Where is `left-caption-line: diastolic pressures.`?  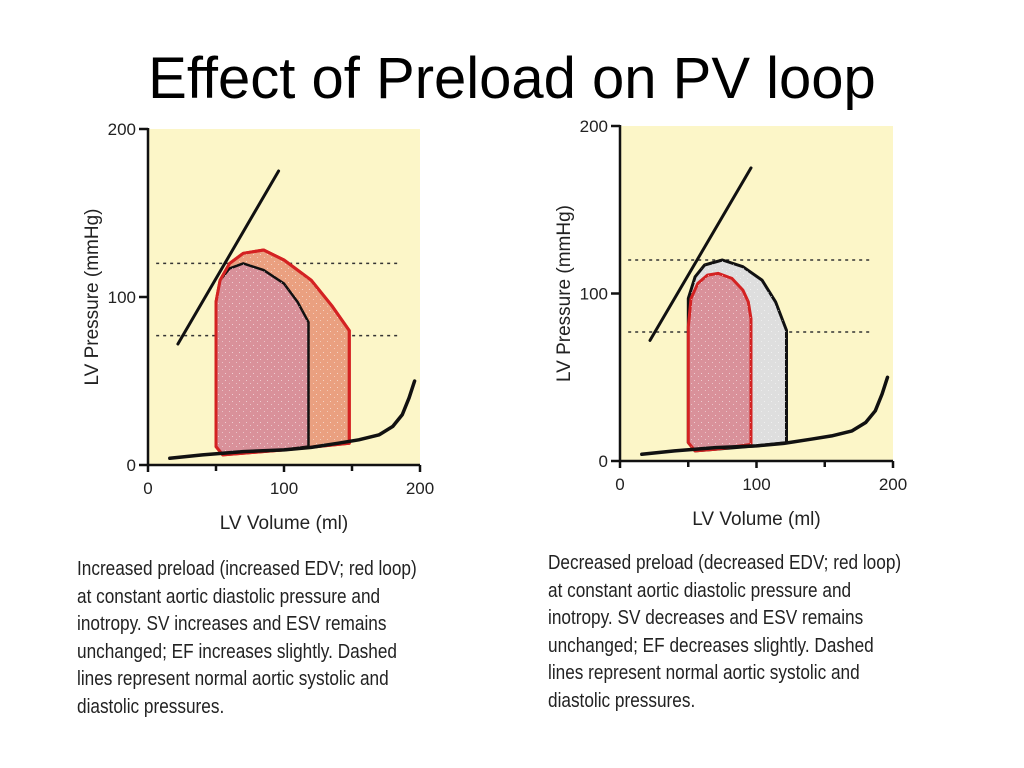 left-caption-line: diastolic pressures. is located at coordinates (151, 706).